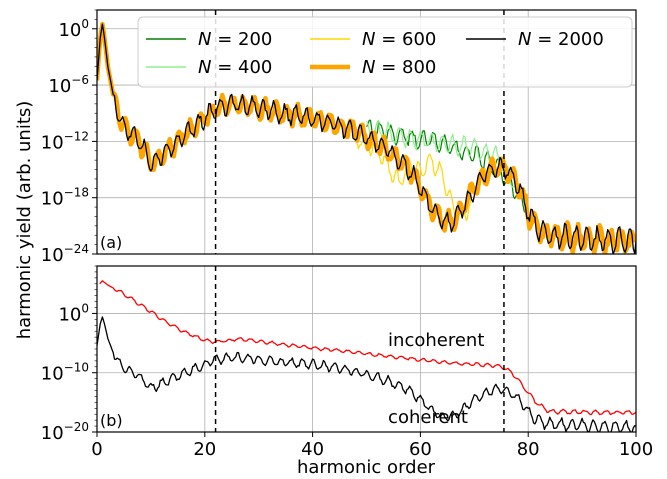  Describe the element at coordinates (428, 417) in the screenshot. I see `annotation-coherent: coherent` at that location.